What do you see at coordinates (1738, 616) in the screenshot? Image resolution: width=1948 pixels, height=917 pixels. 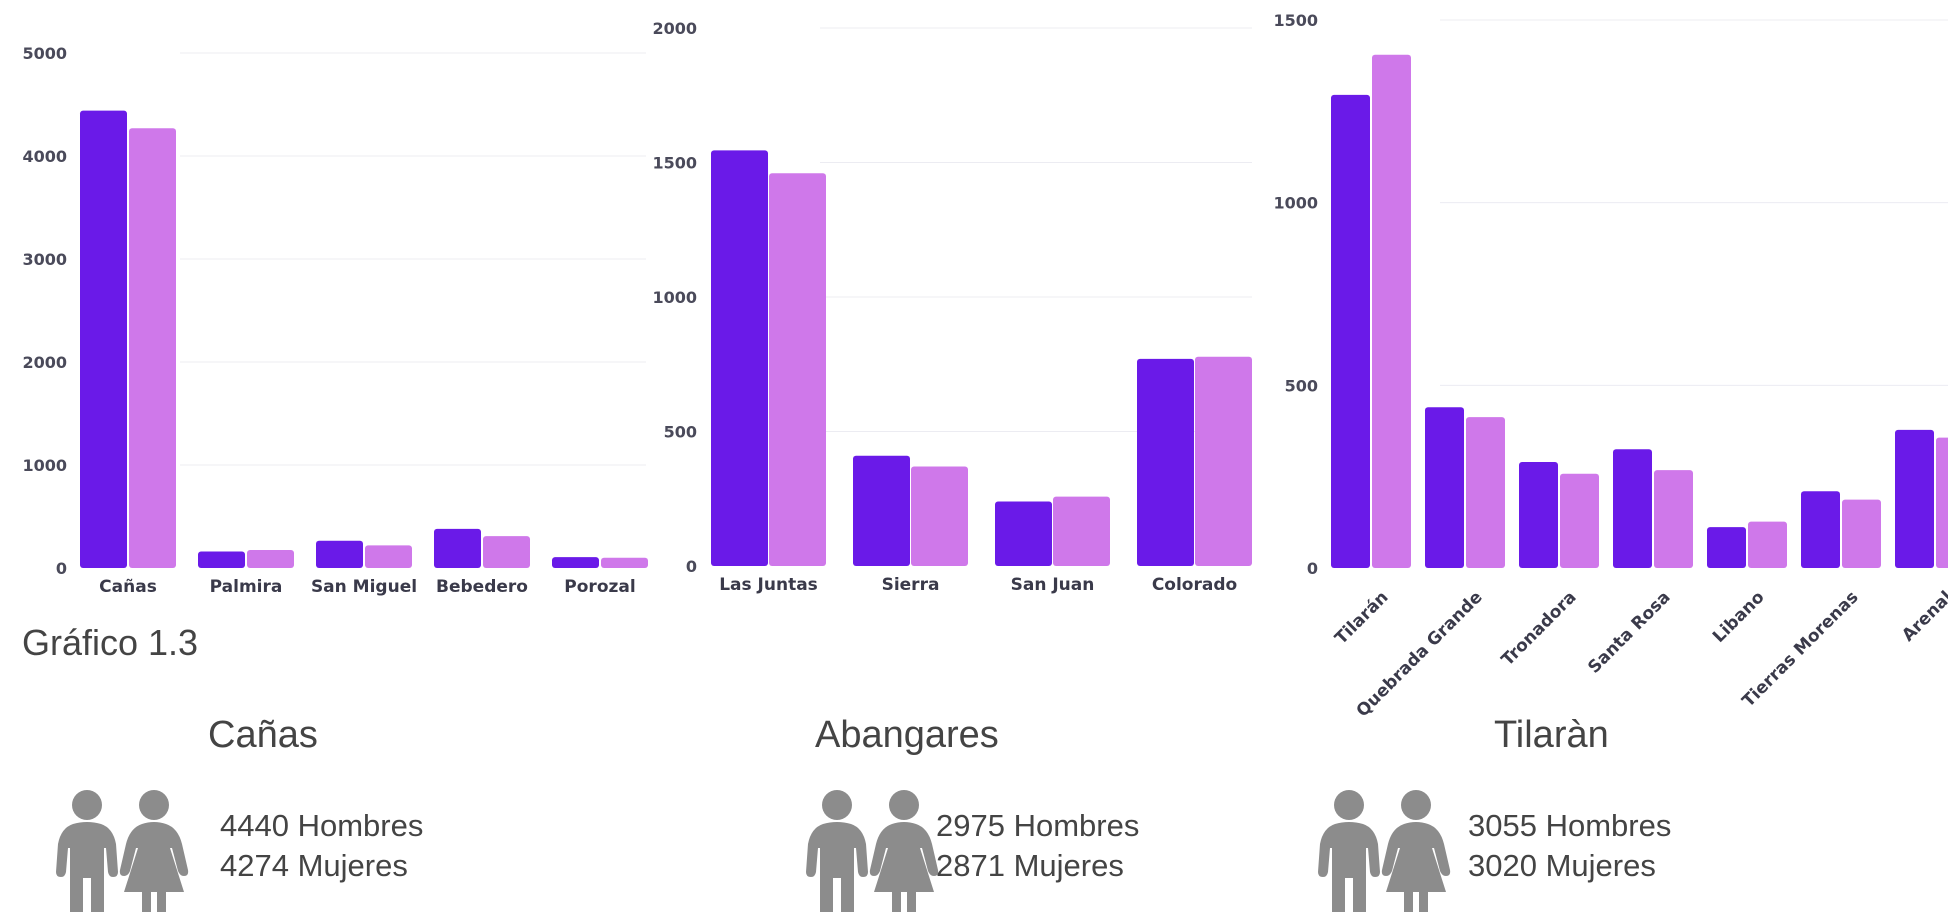 I see `x-category-label: Libano` at bounding box center [1738, 616].